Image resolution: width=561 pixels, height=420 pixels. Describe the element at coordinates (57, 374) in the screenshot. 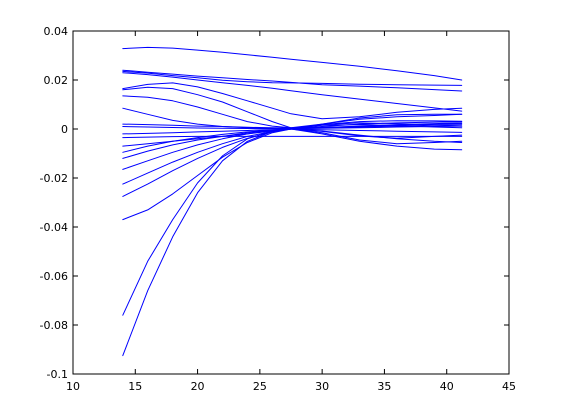

I see `y-tick-label: -0.1` at that location.